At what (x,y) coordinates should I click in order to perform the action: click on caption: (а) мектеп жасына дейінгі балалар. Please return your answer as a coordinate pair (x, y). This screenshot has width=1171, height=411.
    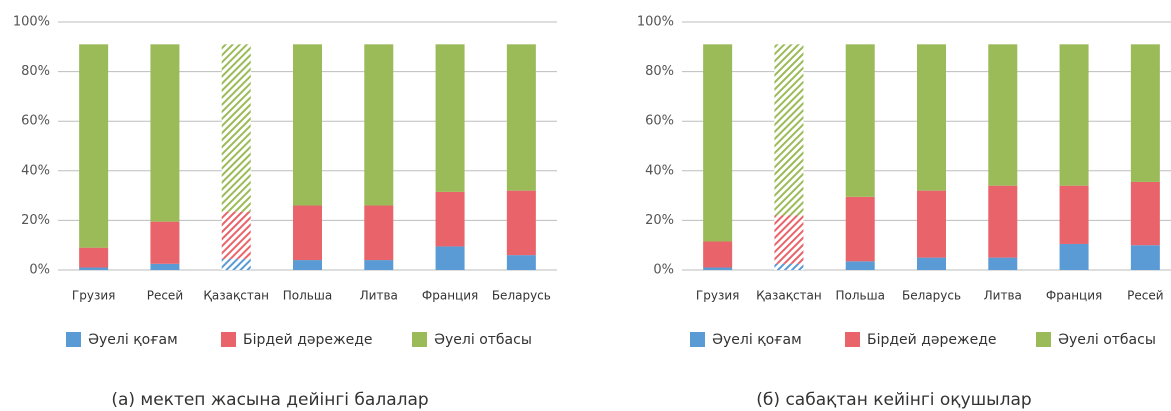
    Looking at the image, I should click on (269, 400).